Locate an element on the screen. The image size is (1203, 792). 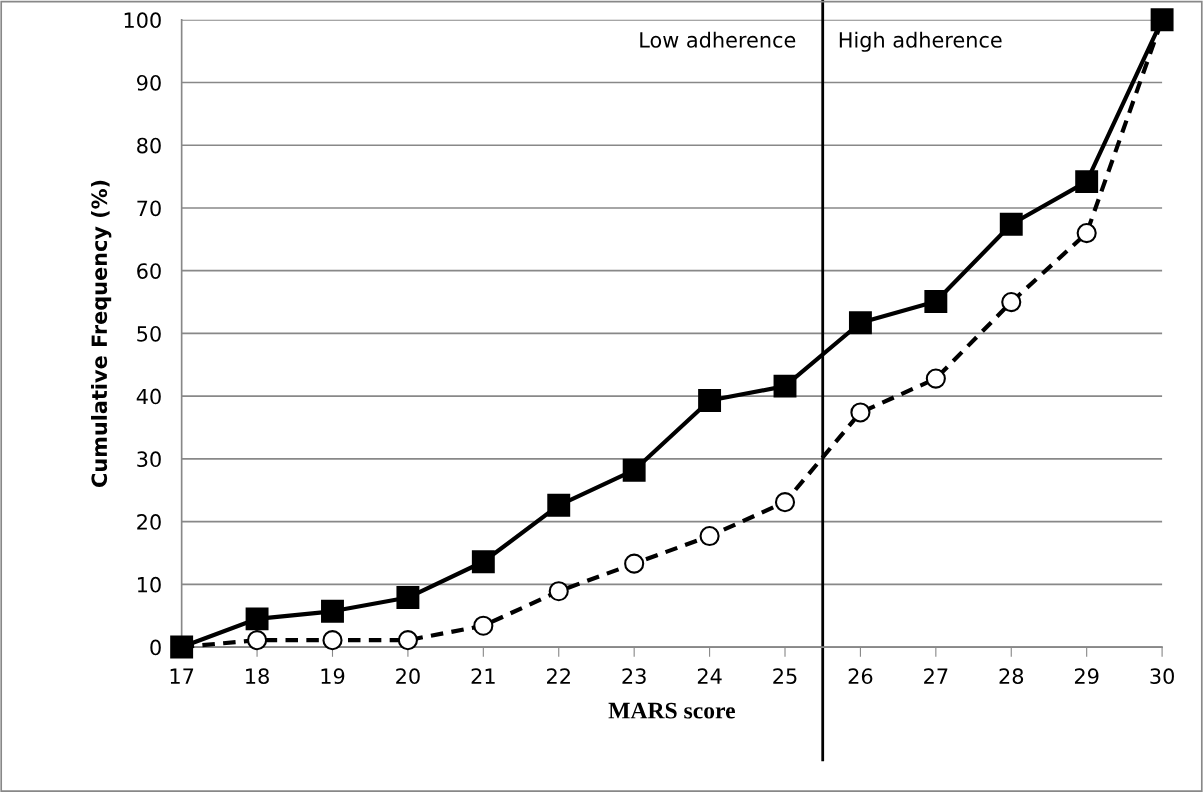
x-tick-label: 29 is located at coordinates (1086, 676).